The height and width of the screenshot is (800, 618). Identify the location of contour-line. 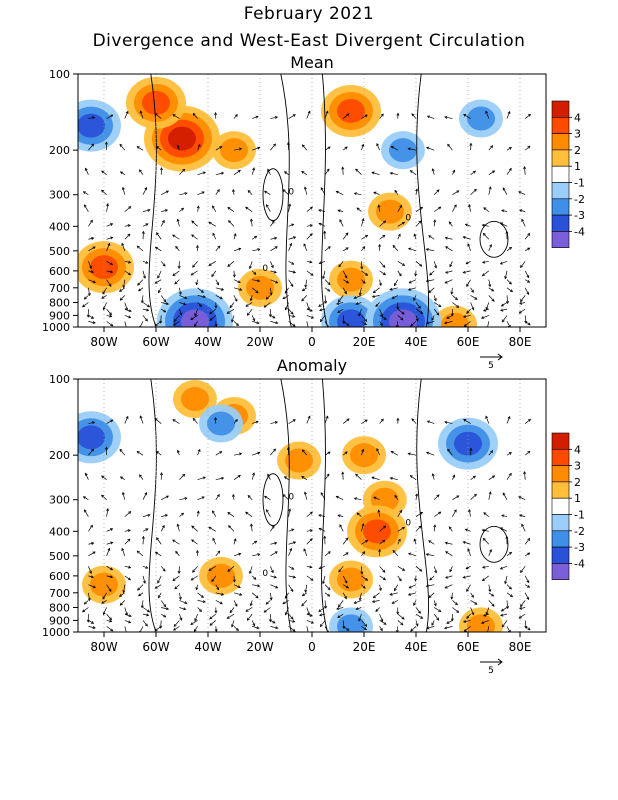
(494, 544).